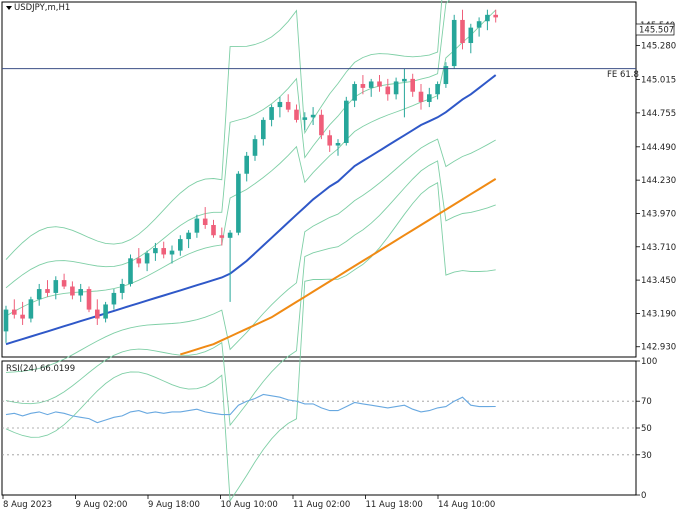 The height and width of the screenshot is (512, 678). I want to click on current-price-tag, so click(655, 29).